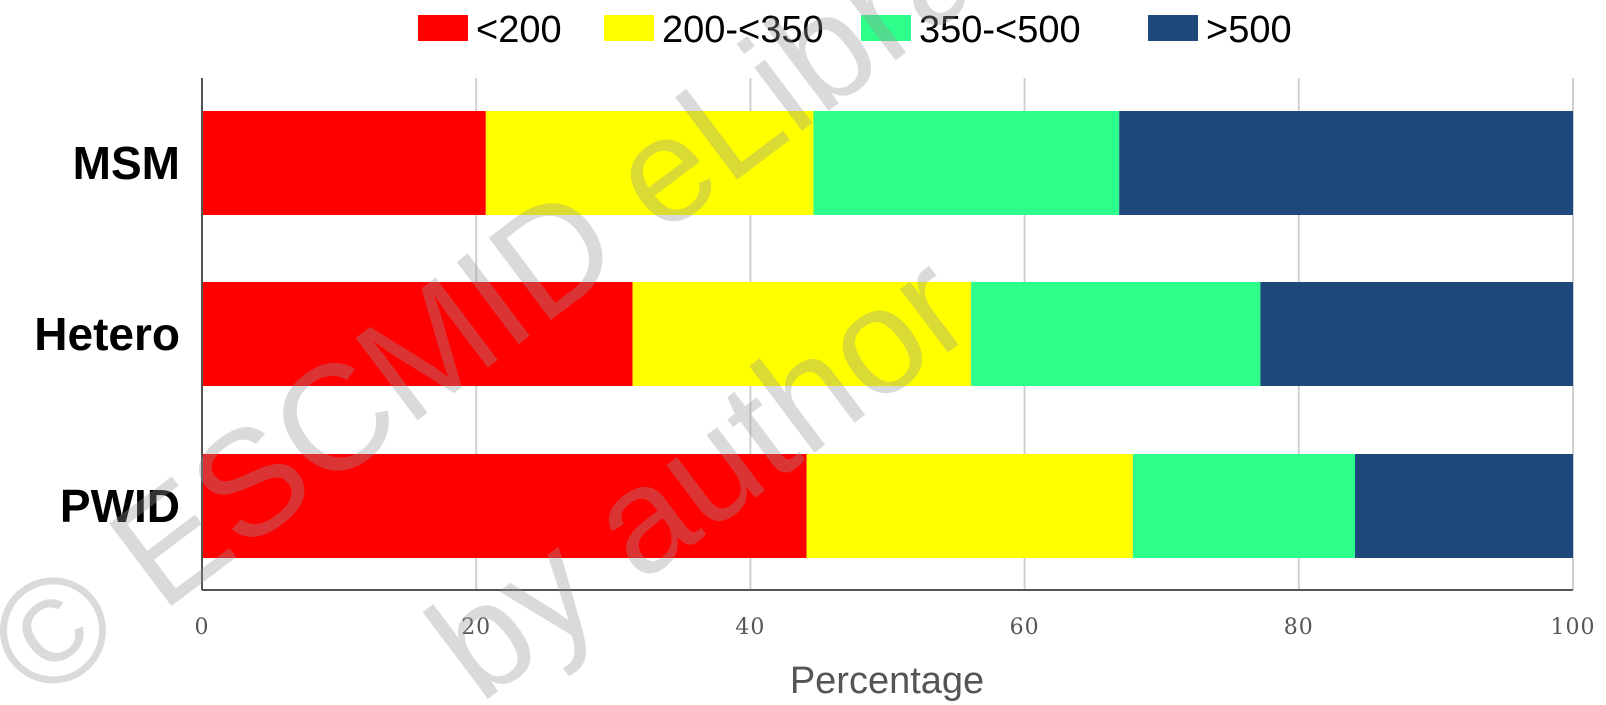  I want to click on legend-label: 200-<350, so click(743, 30).